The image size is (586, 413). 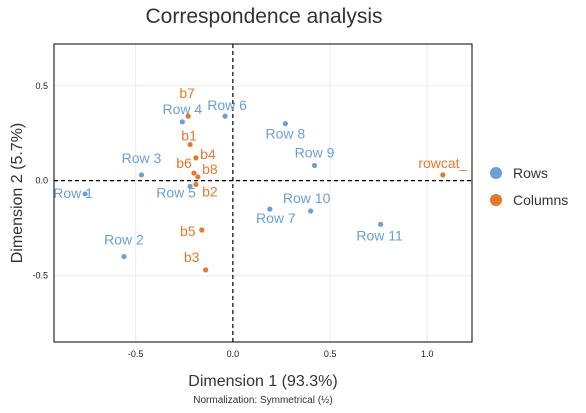 I want to click on point-label: Row 11, so click(x=379, y=235).